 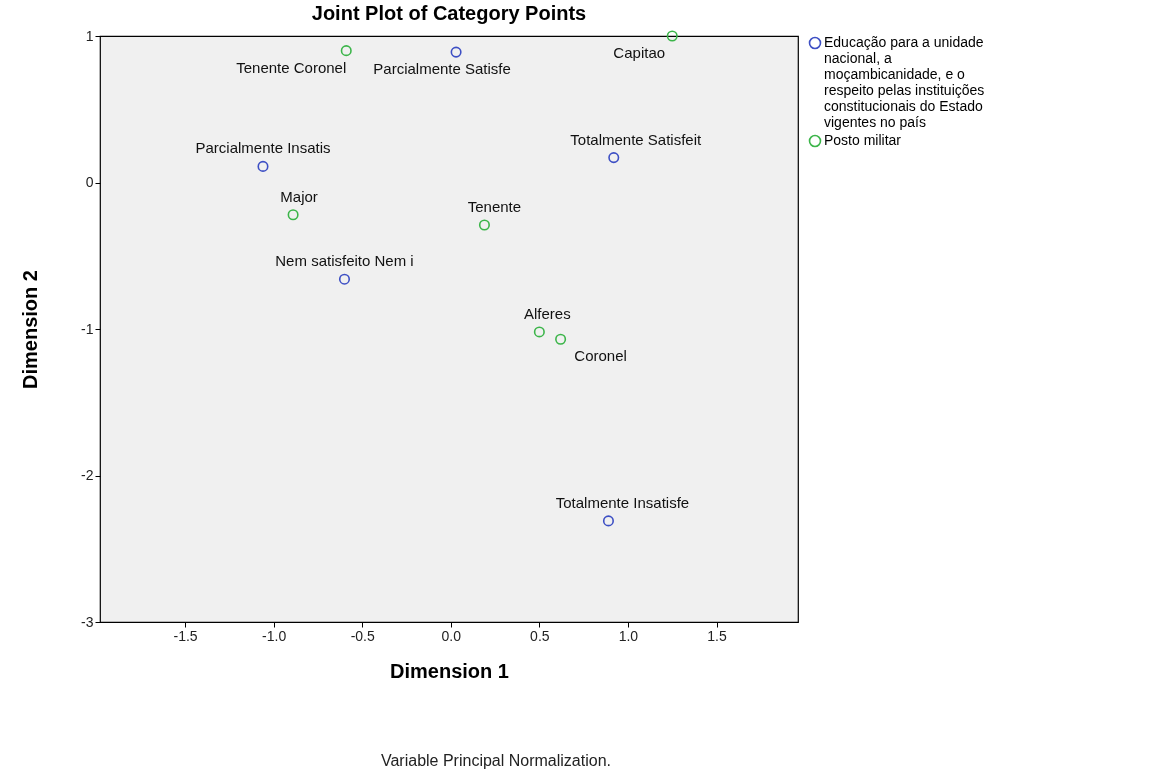 What do you see at coordinates (87, 328) in the screenshot?
I see `y-tick-label: -1` at bounding box center [87, 328].